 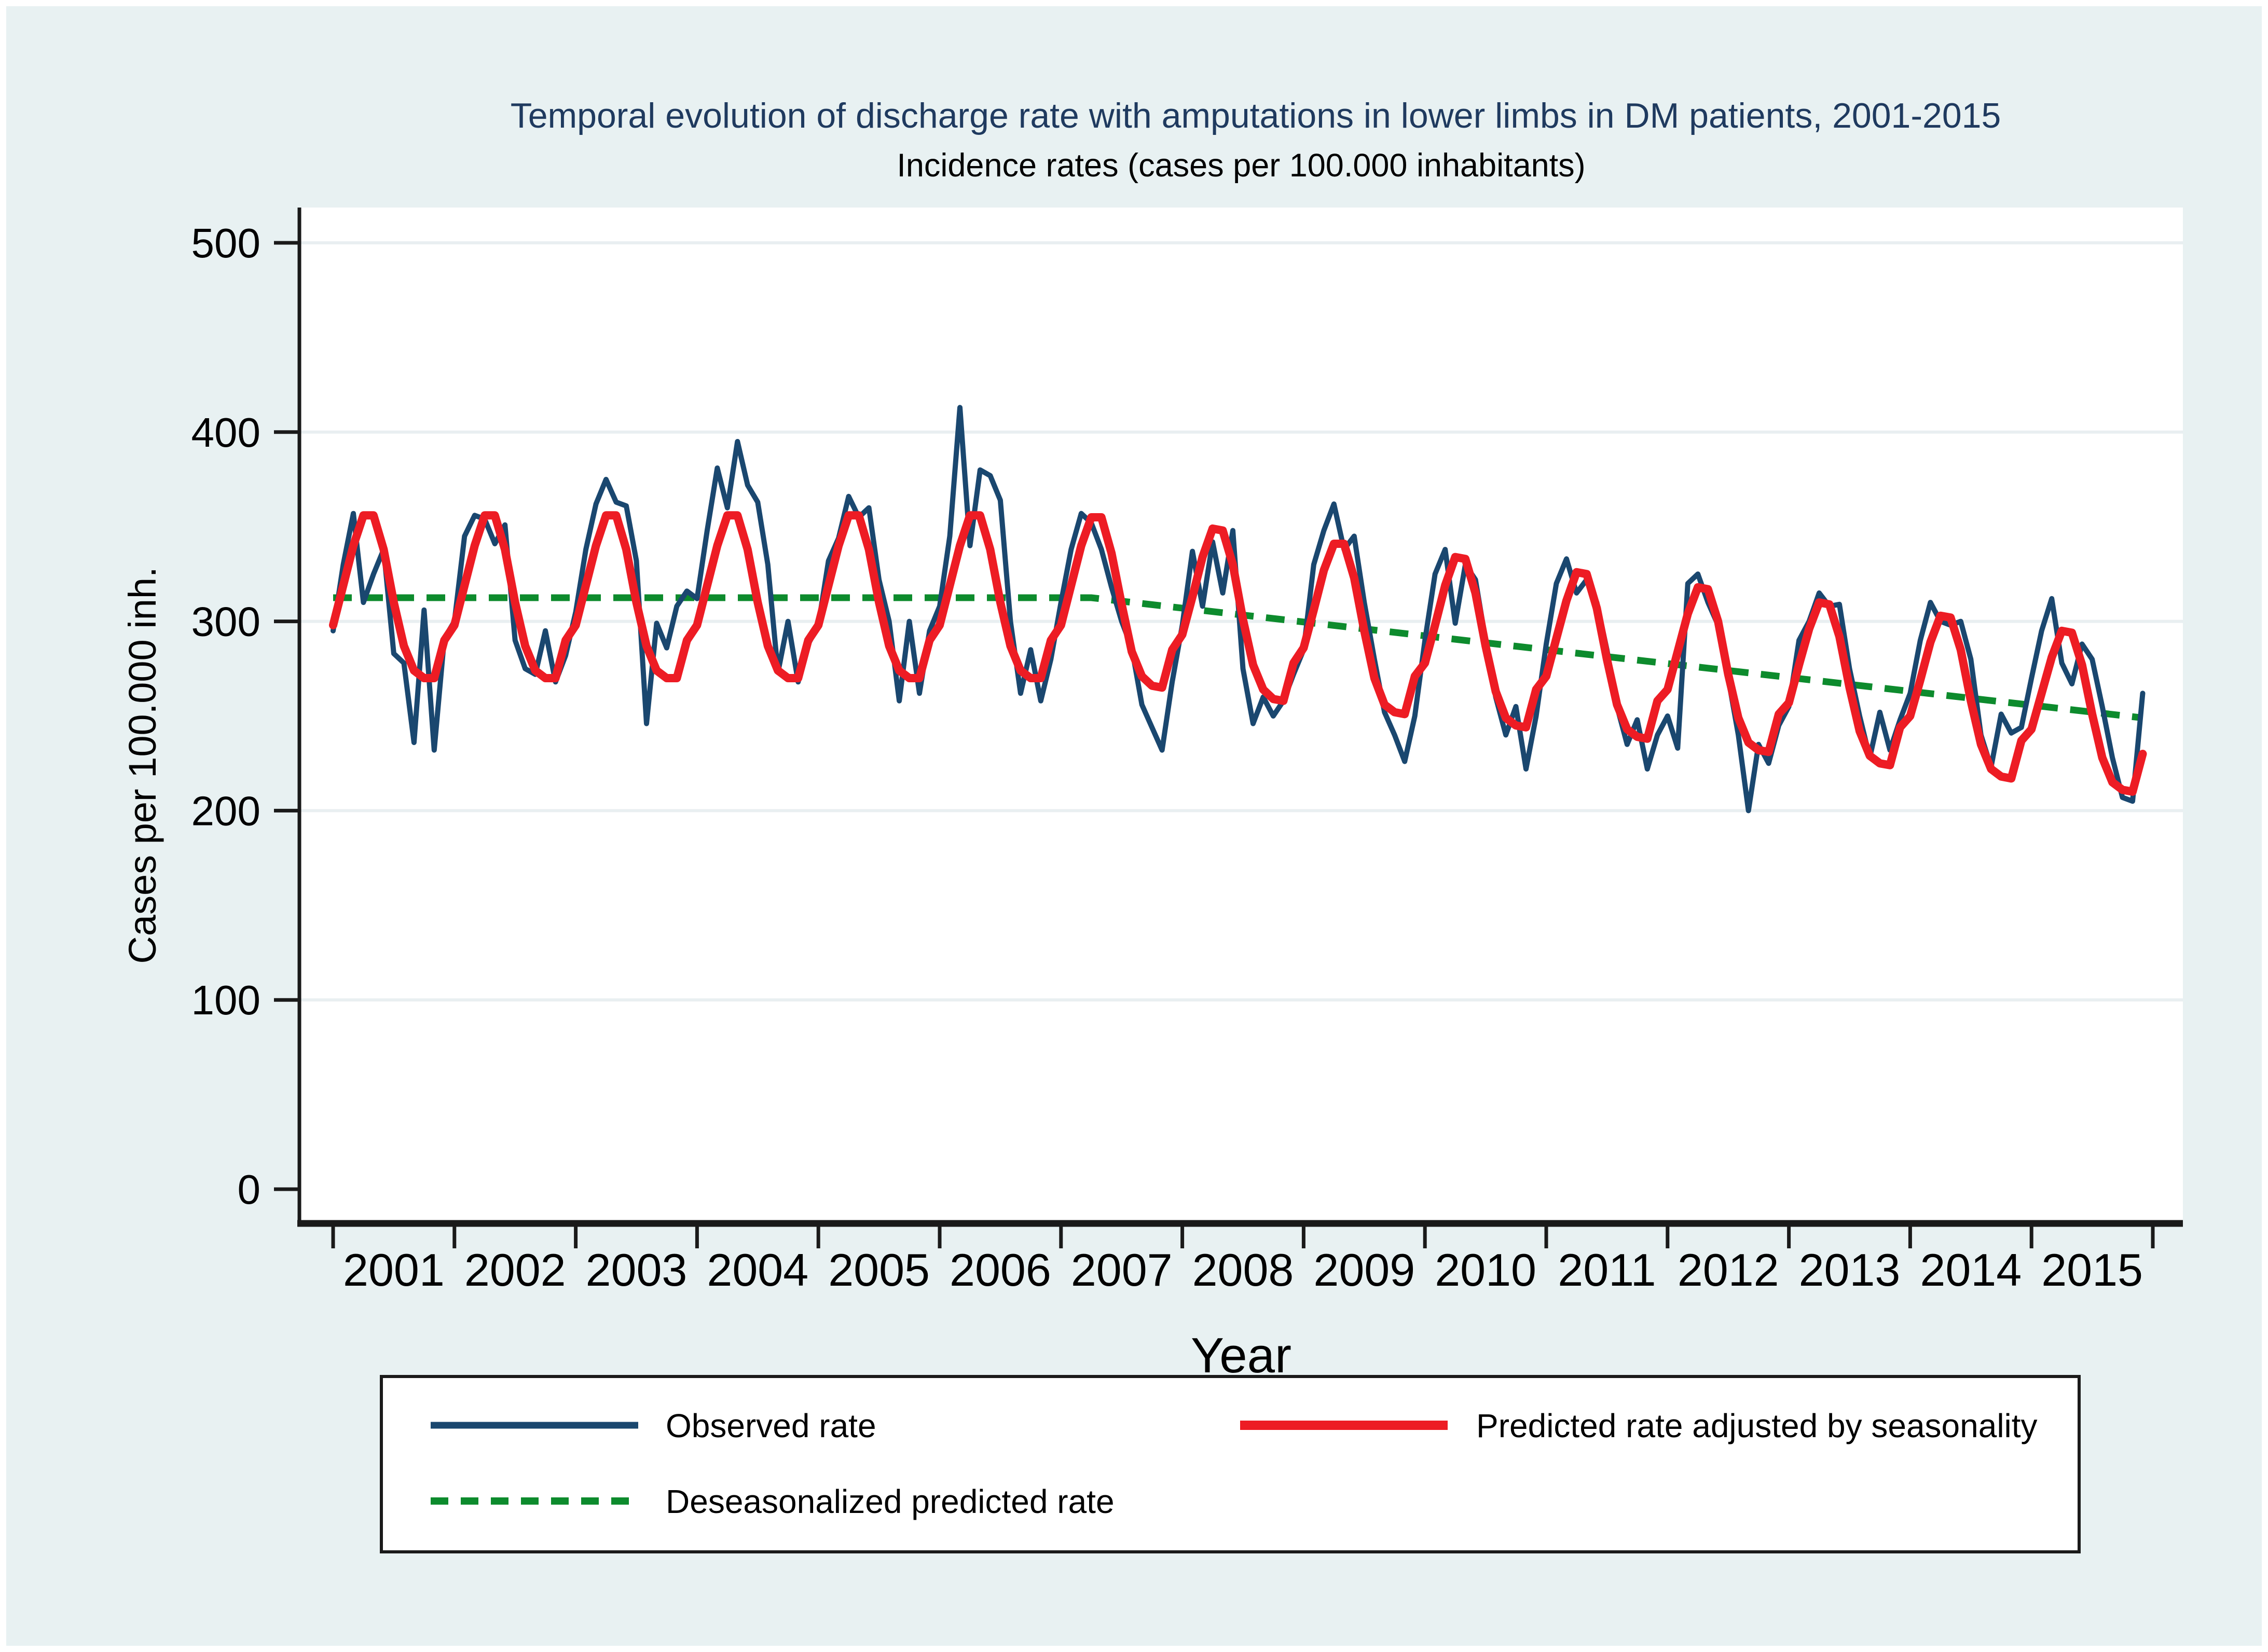 I want to click on legend-box, so click(x=1230, y=1464).